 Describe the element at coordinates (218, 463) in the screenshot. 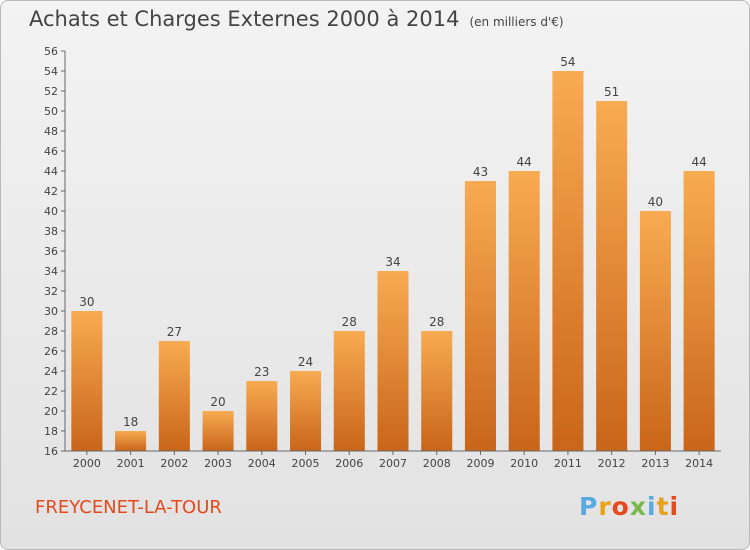

I see `x-tick-label: 2003` at that location.